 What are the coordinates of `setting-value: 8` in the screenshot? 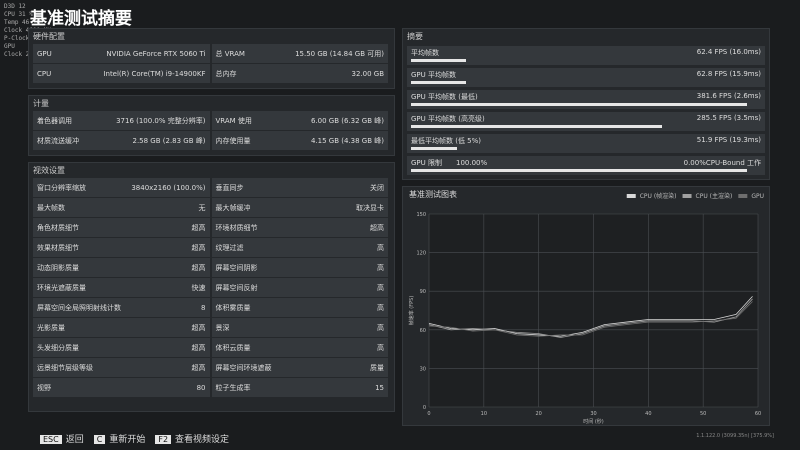 It's located at (203, 307).